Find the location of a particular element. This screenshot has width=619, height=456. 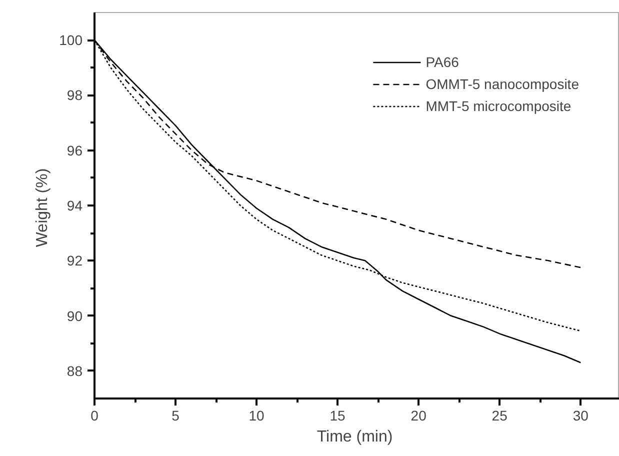

y-tick-label: 98 is located at coordinates (74, 95).